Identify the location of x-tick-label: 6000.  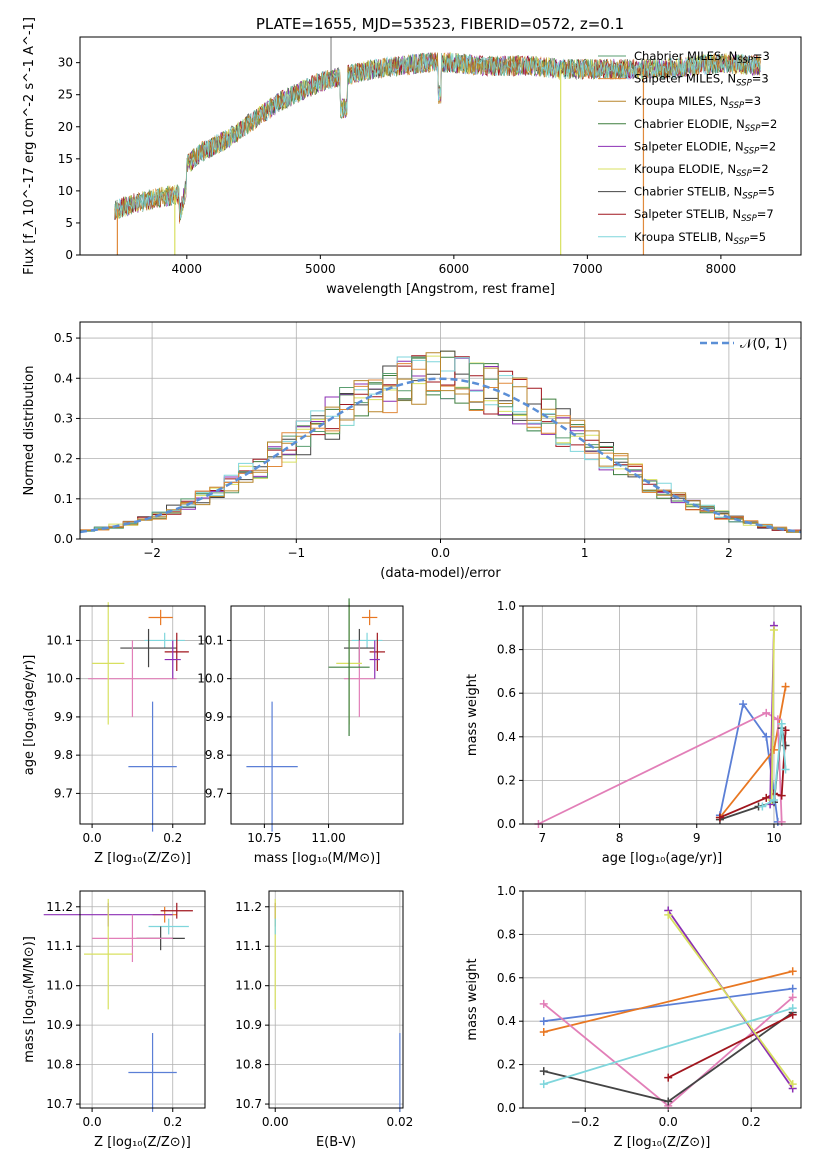
(454, 269).